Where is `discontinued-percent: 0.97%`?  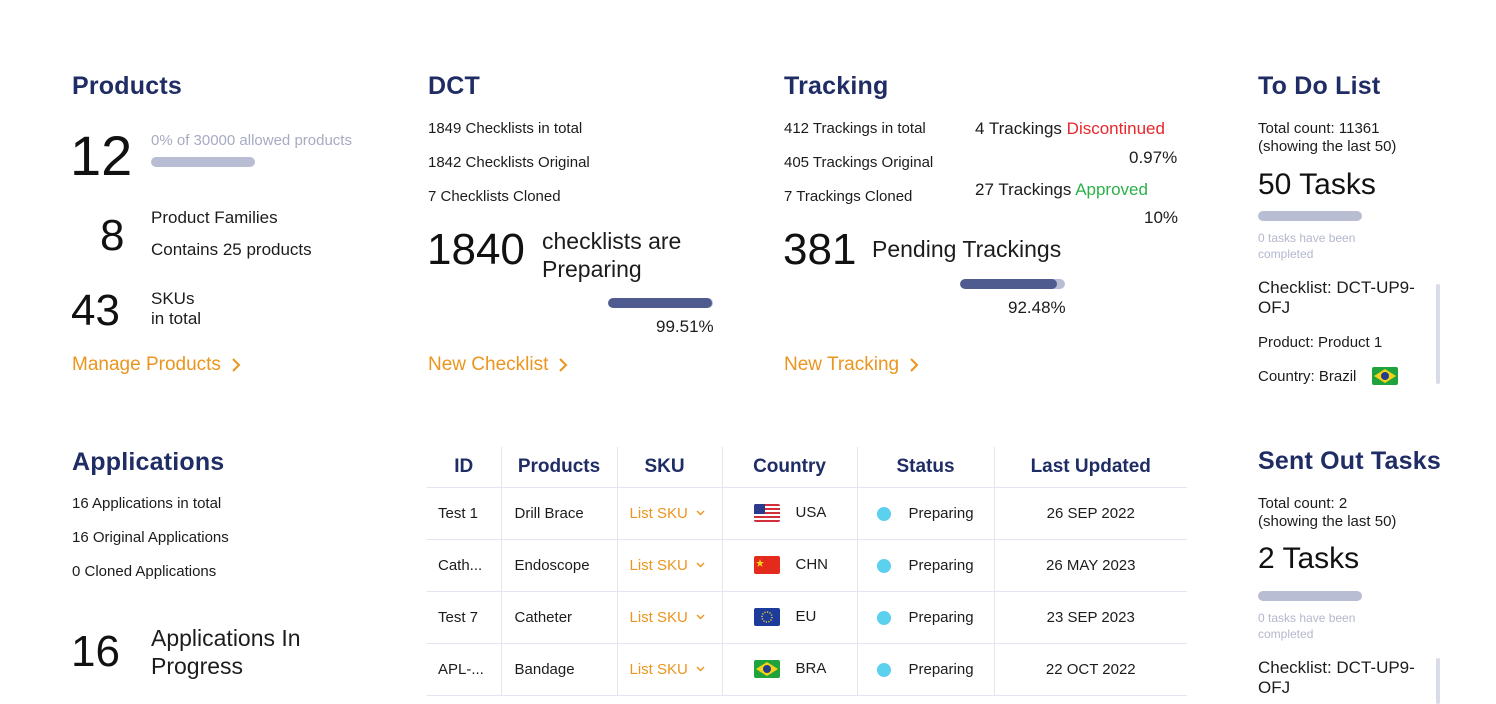
discontinued-percent: 0.97% is located at coordinates (1153, 157).